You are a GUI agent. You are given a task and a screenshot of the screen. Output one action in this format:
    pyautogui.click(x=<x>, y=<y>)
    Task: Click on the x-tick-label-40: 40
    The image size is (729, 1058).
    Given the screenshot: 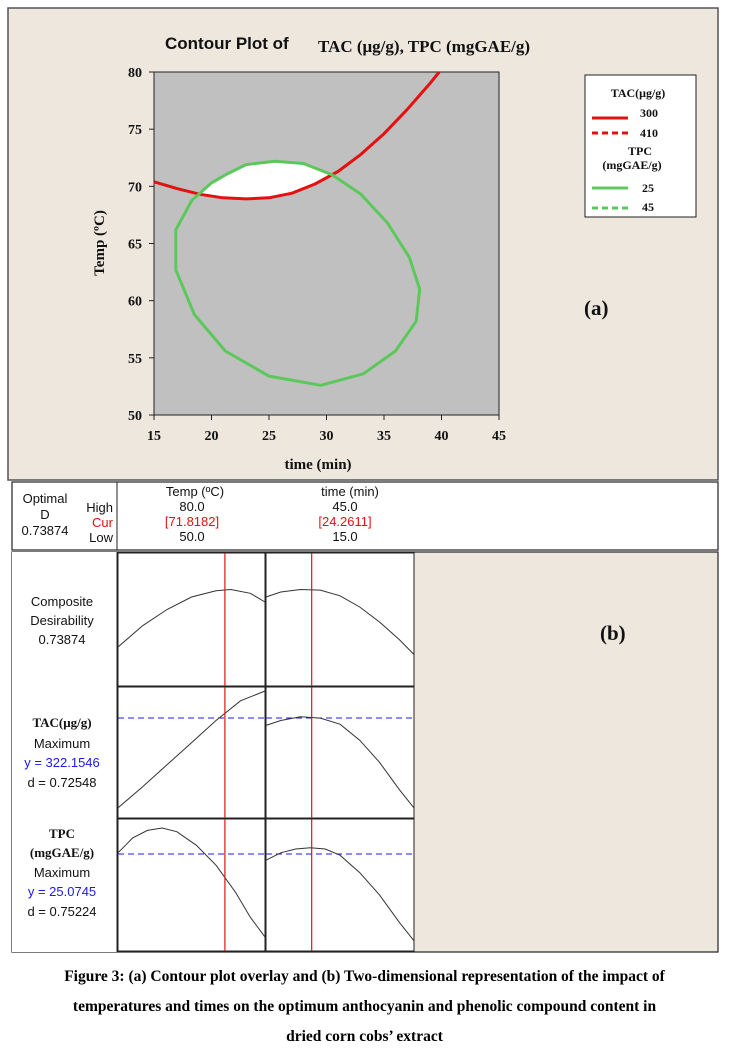 What is the action you would take?
    pyautogui.click(x=442, y=436)
    